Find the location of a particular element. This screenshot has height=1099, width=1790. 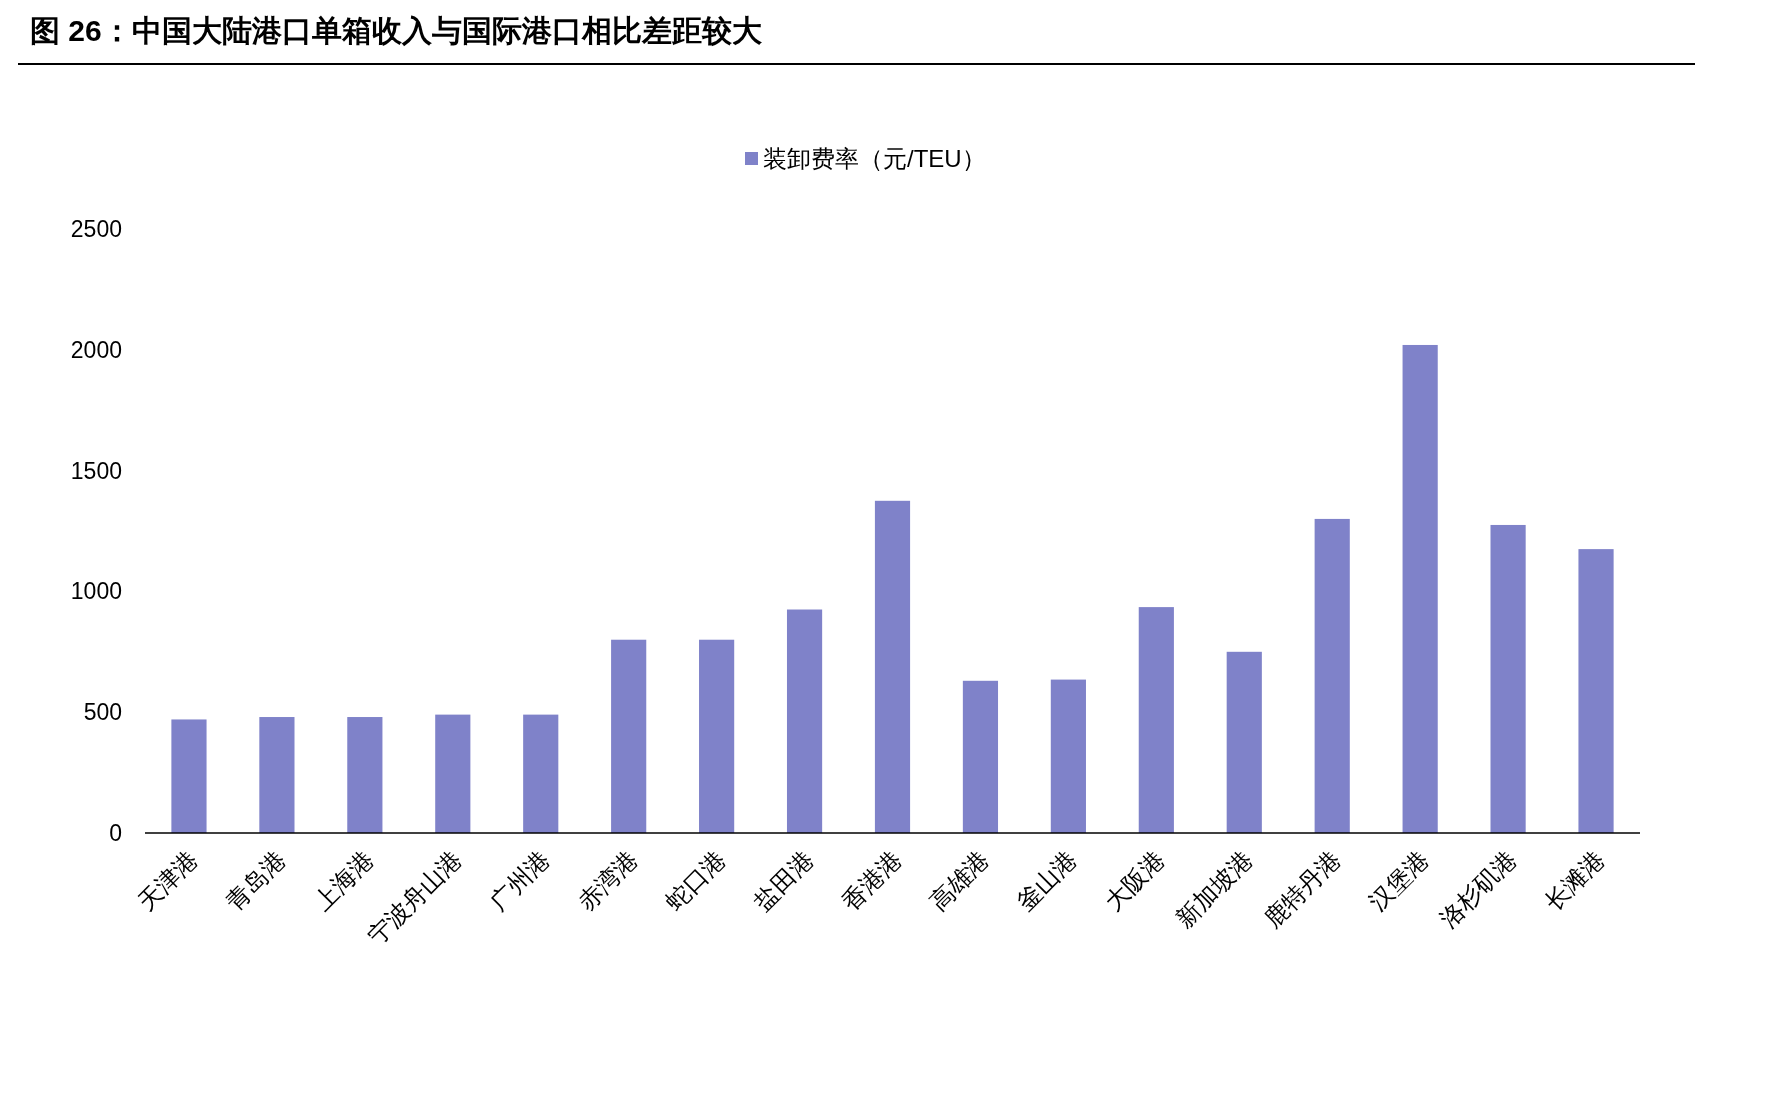

x-tick-label: 长滩港 is located at coordinates (1574, 880).